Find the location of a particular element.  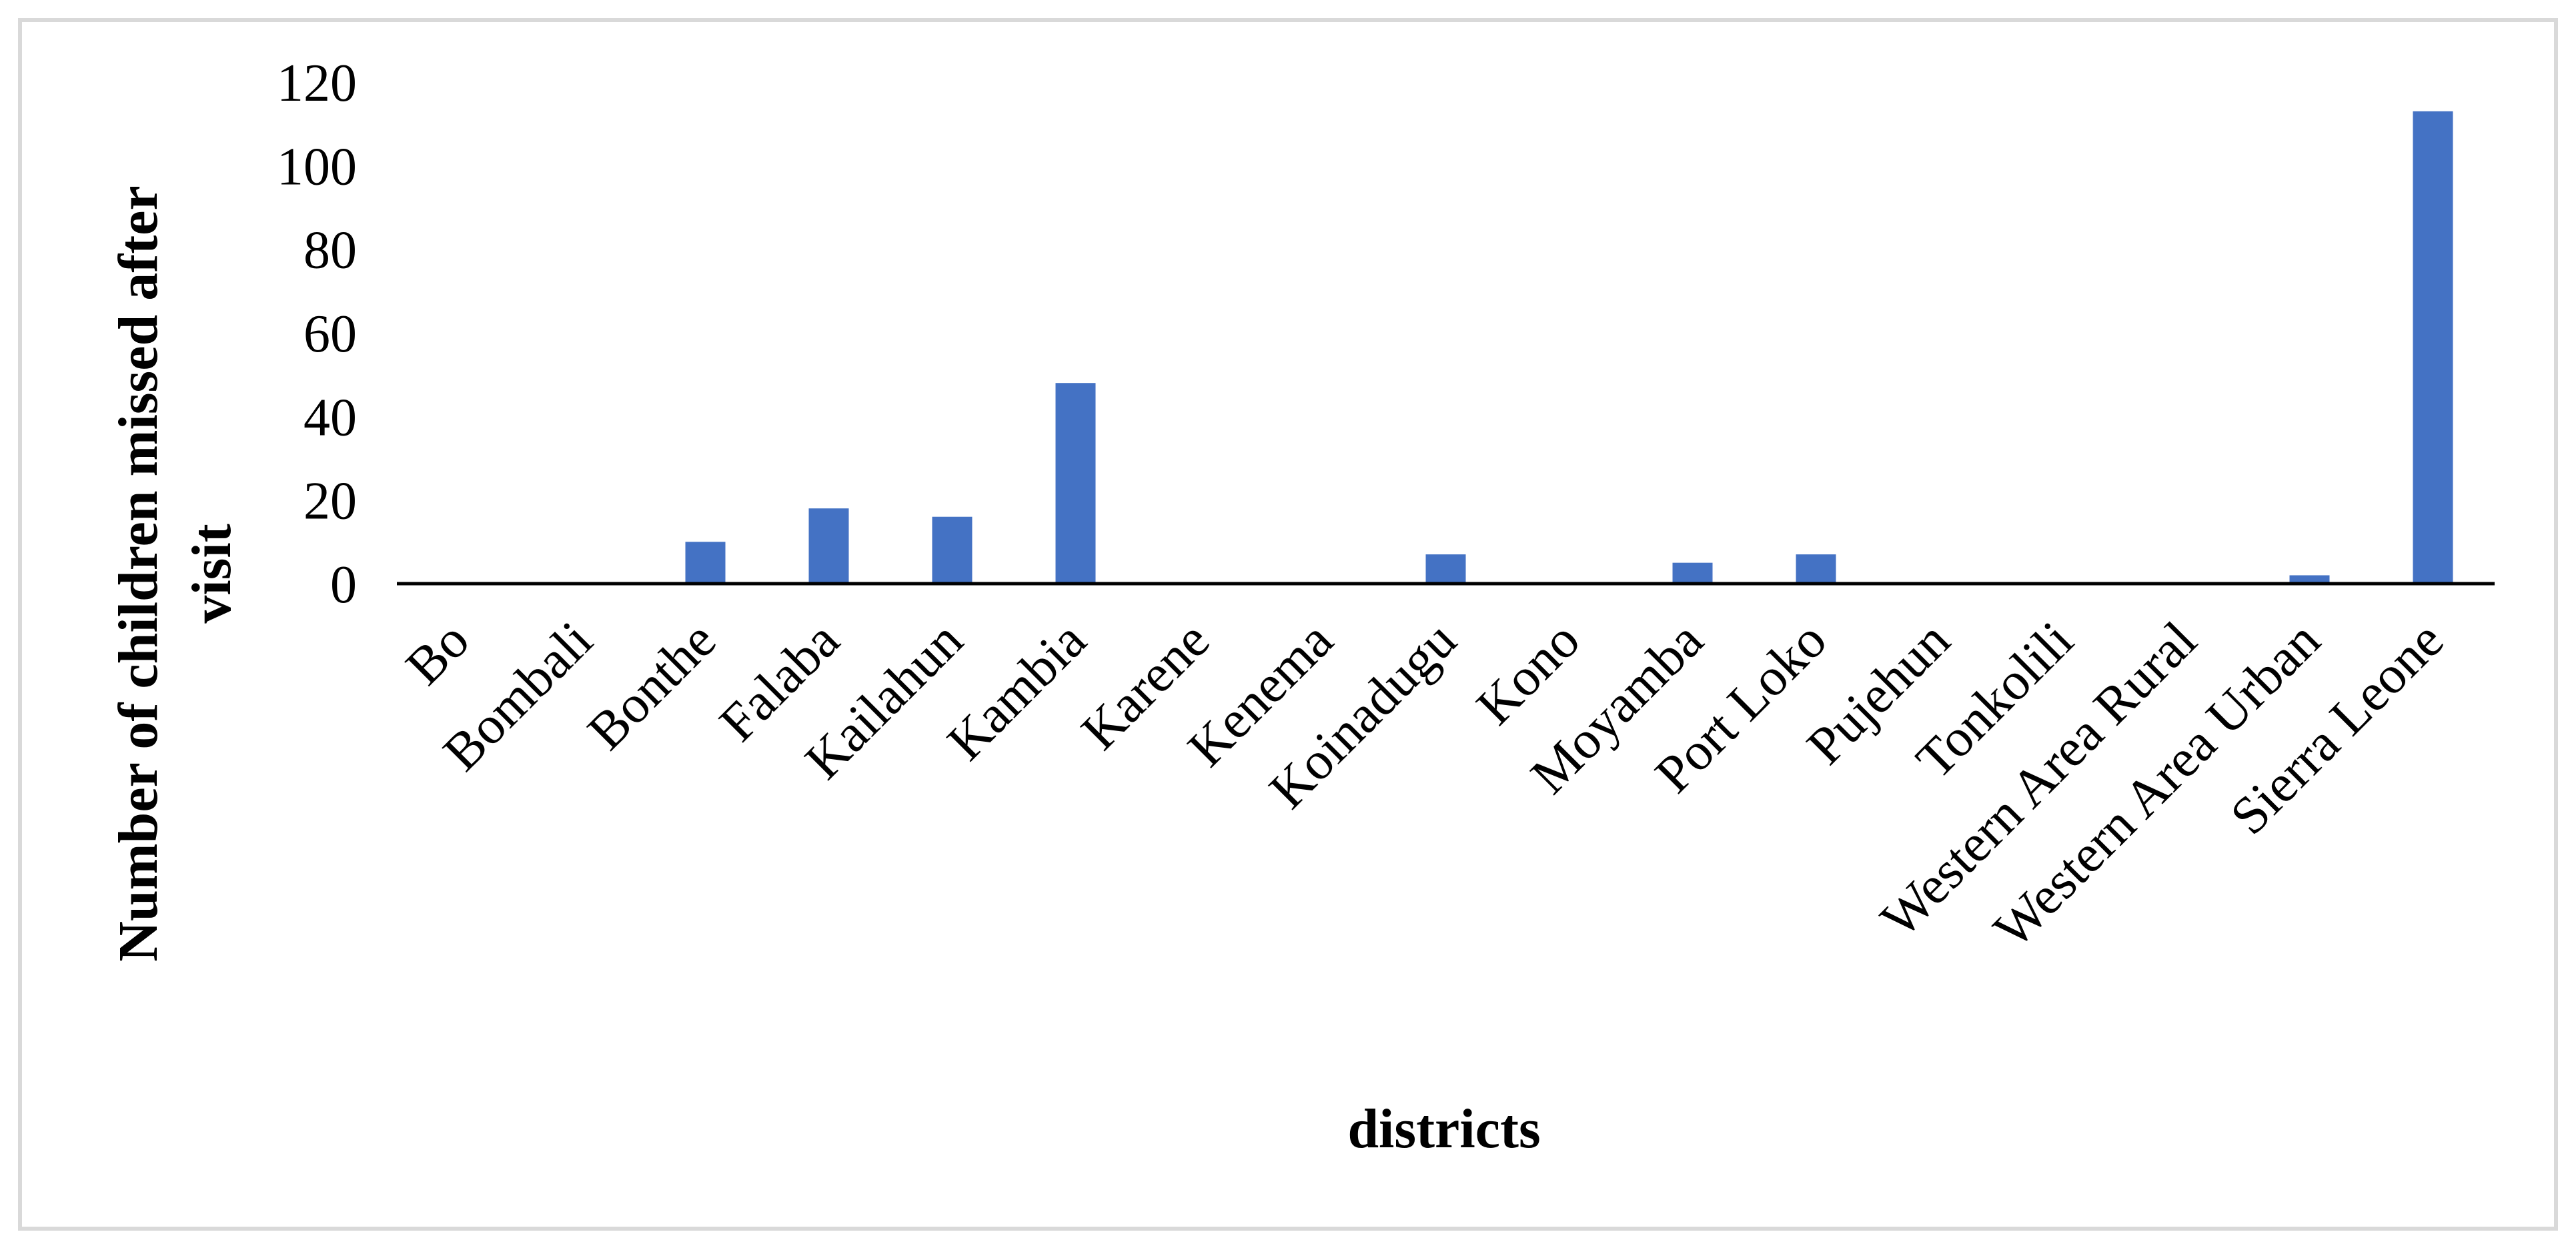

y-axis-ticks: 0 20 40 60 80 100 120 is located at coordinates (317, 334).